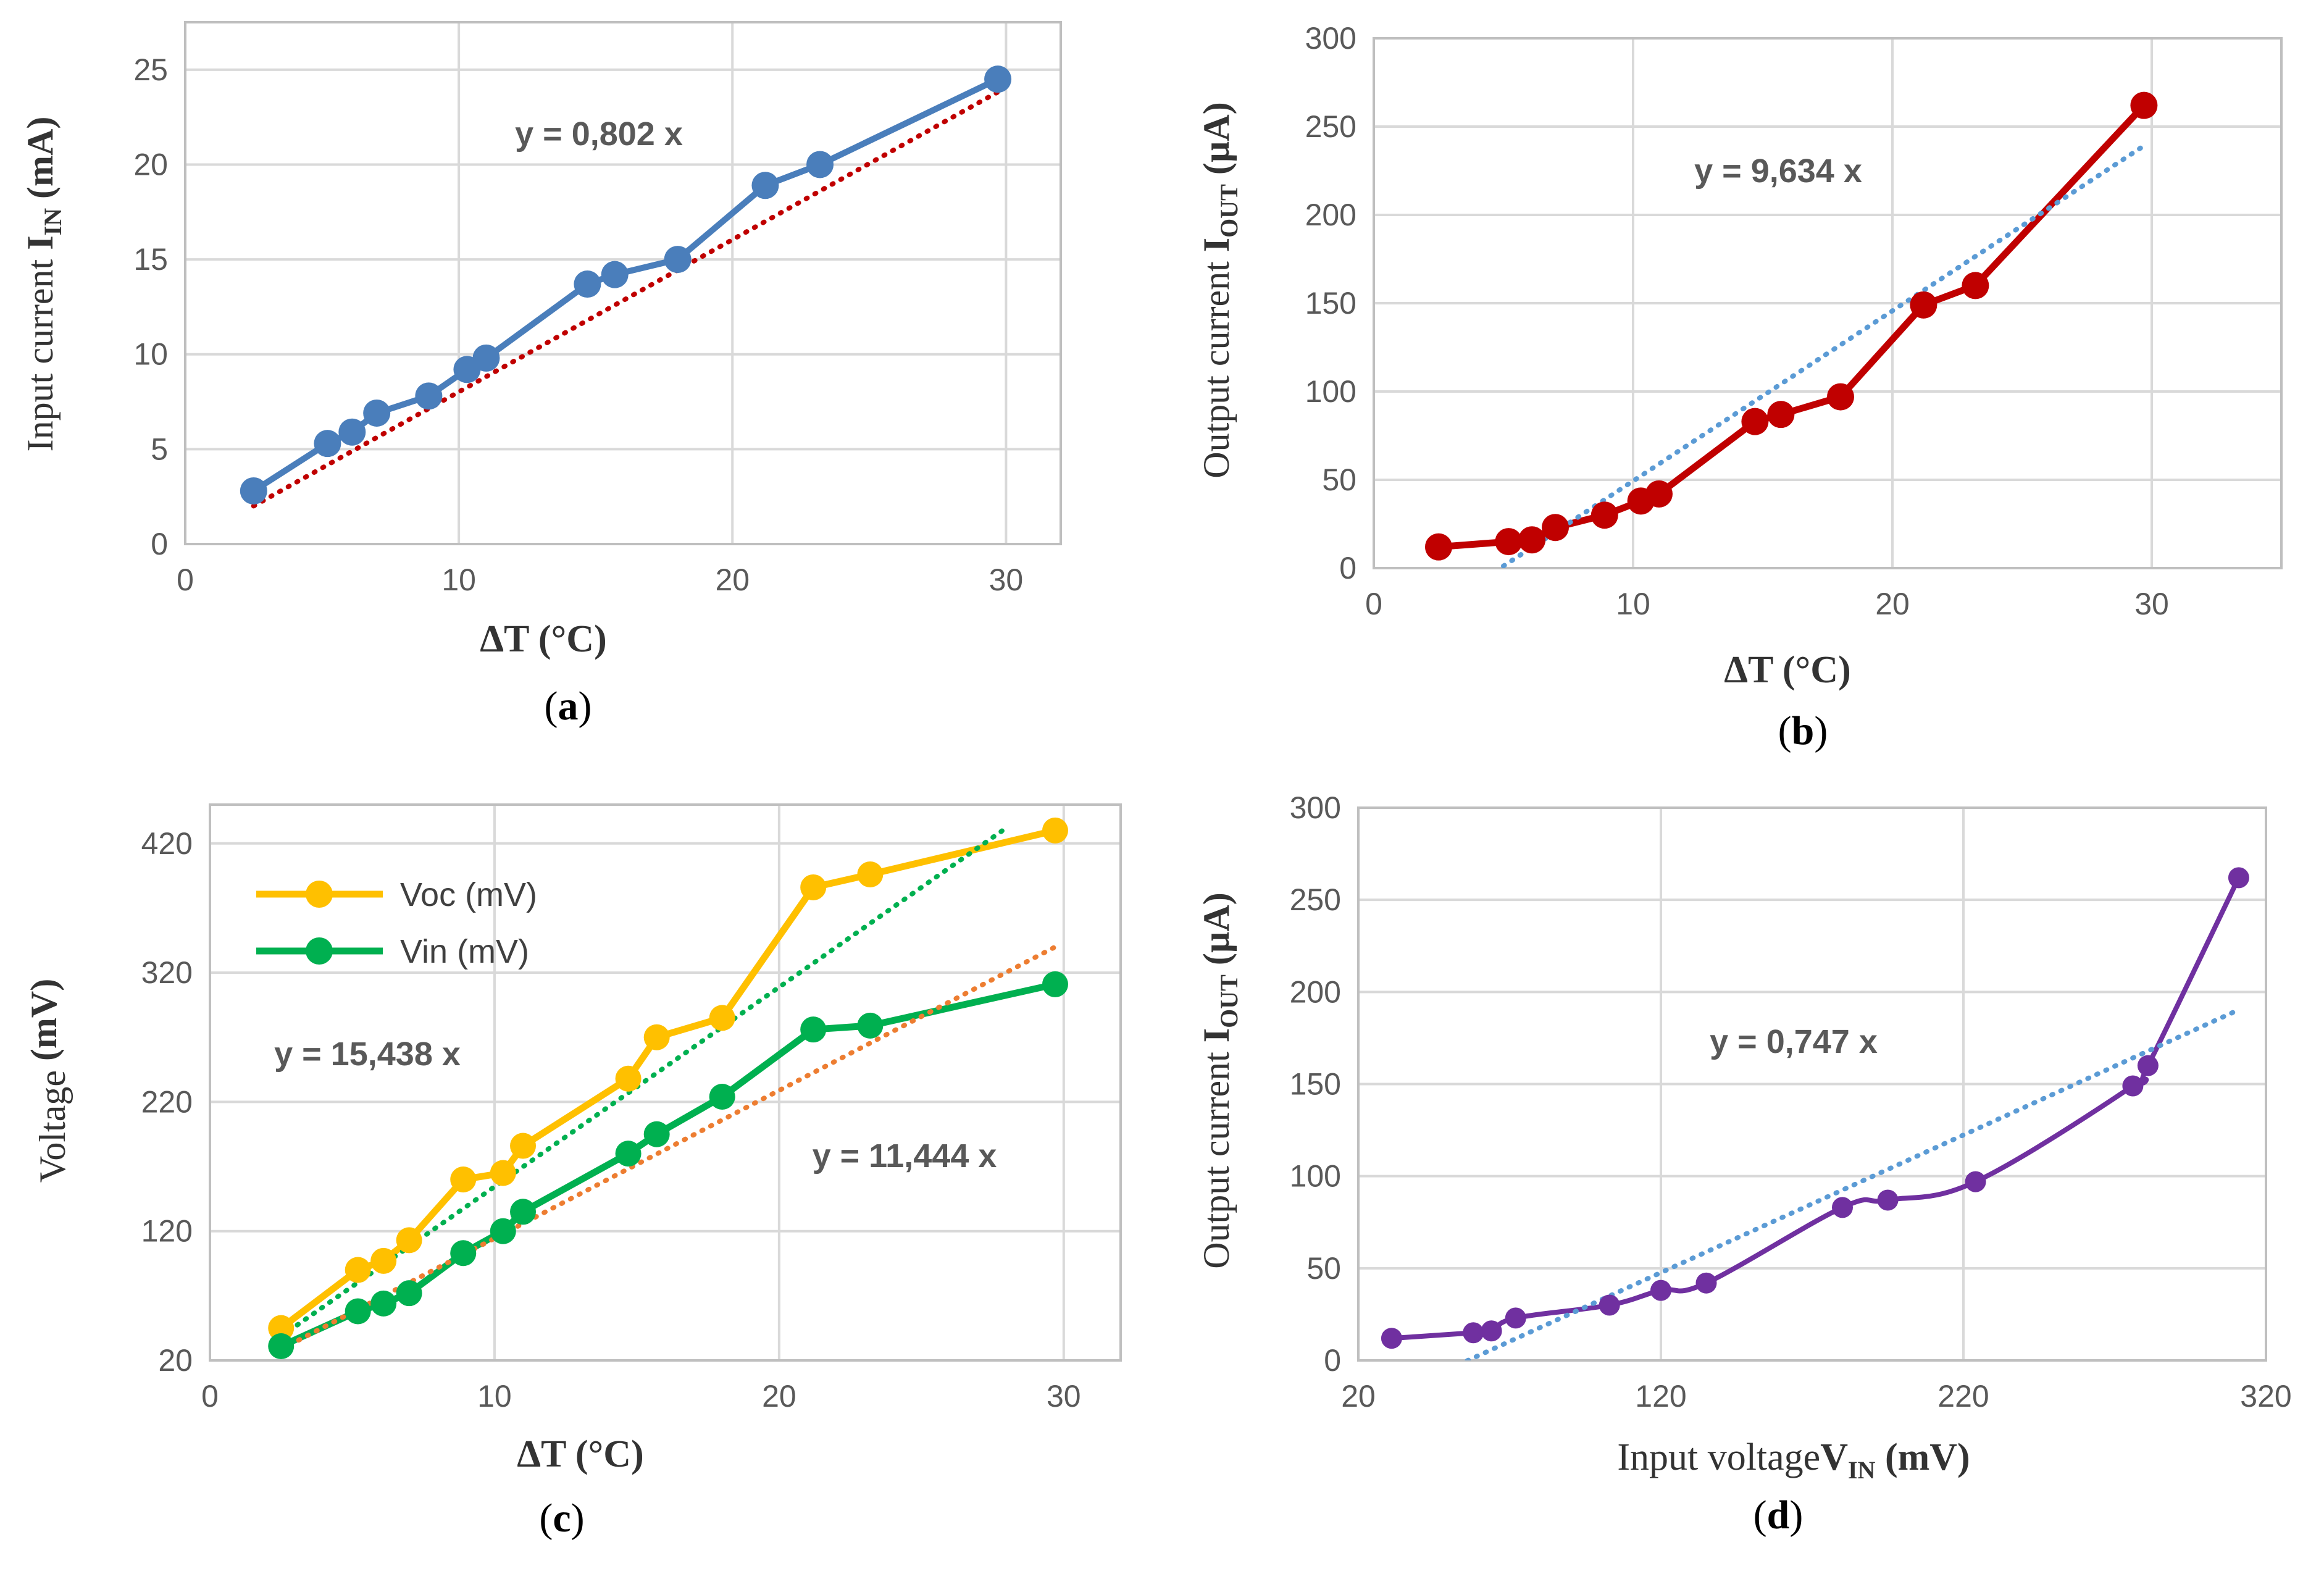 The height and width of the screenshot is (1579, 2324). What do you see at coordinates (1963, 1396) in the screenshot?
I see `x-tick-label: 220` at bounding box center [1963, 1396].